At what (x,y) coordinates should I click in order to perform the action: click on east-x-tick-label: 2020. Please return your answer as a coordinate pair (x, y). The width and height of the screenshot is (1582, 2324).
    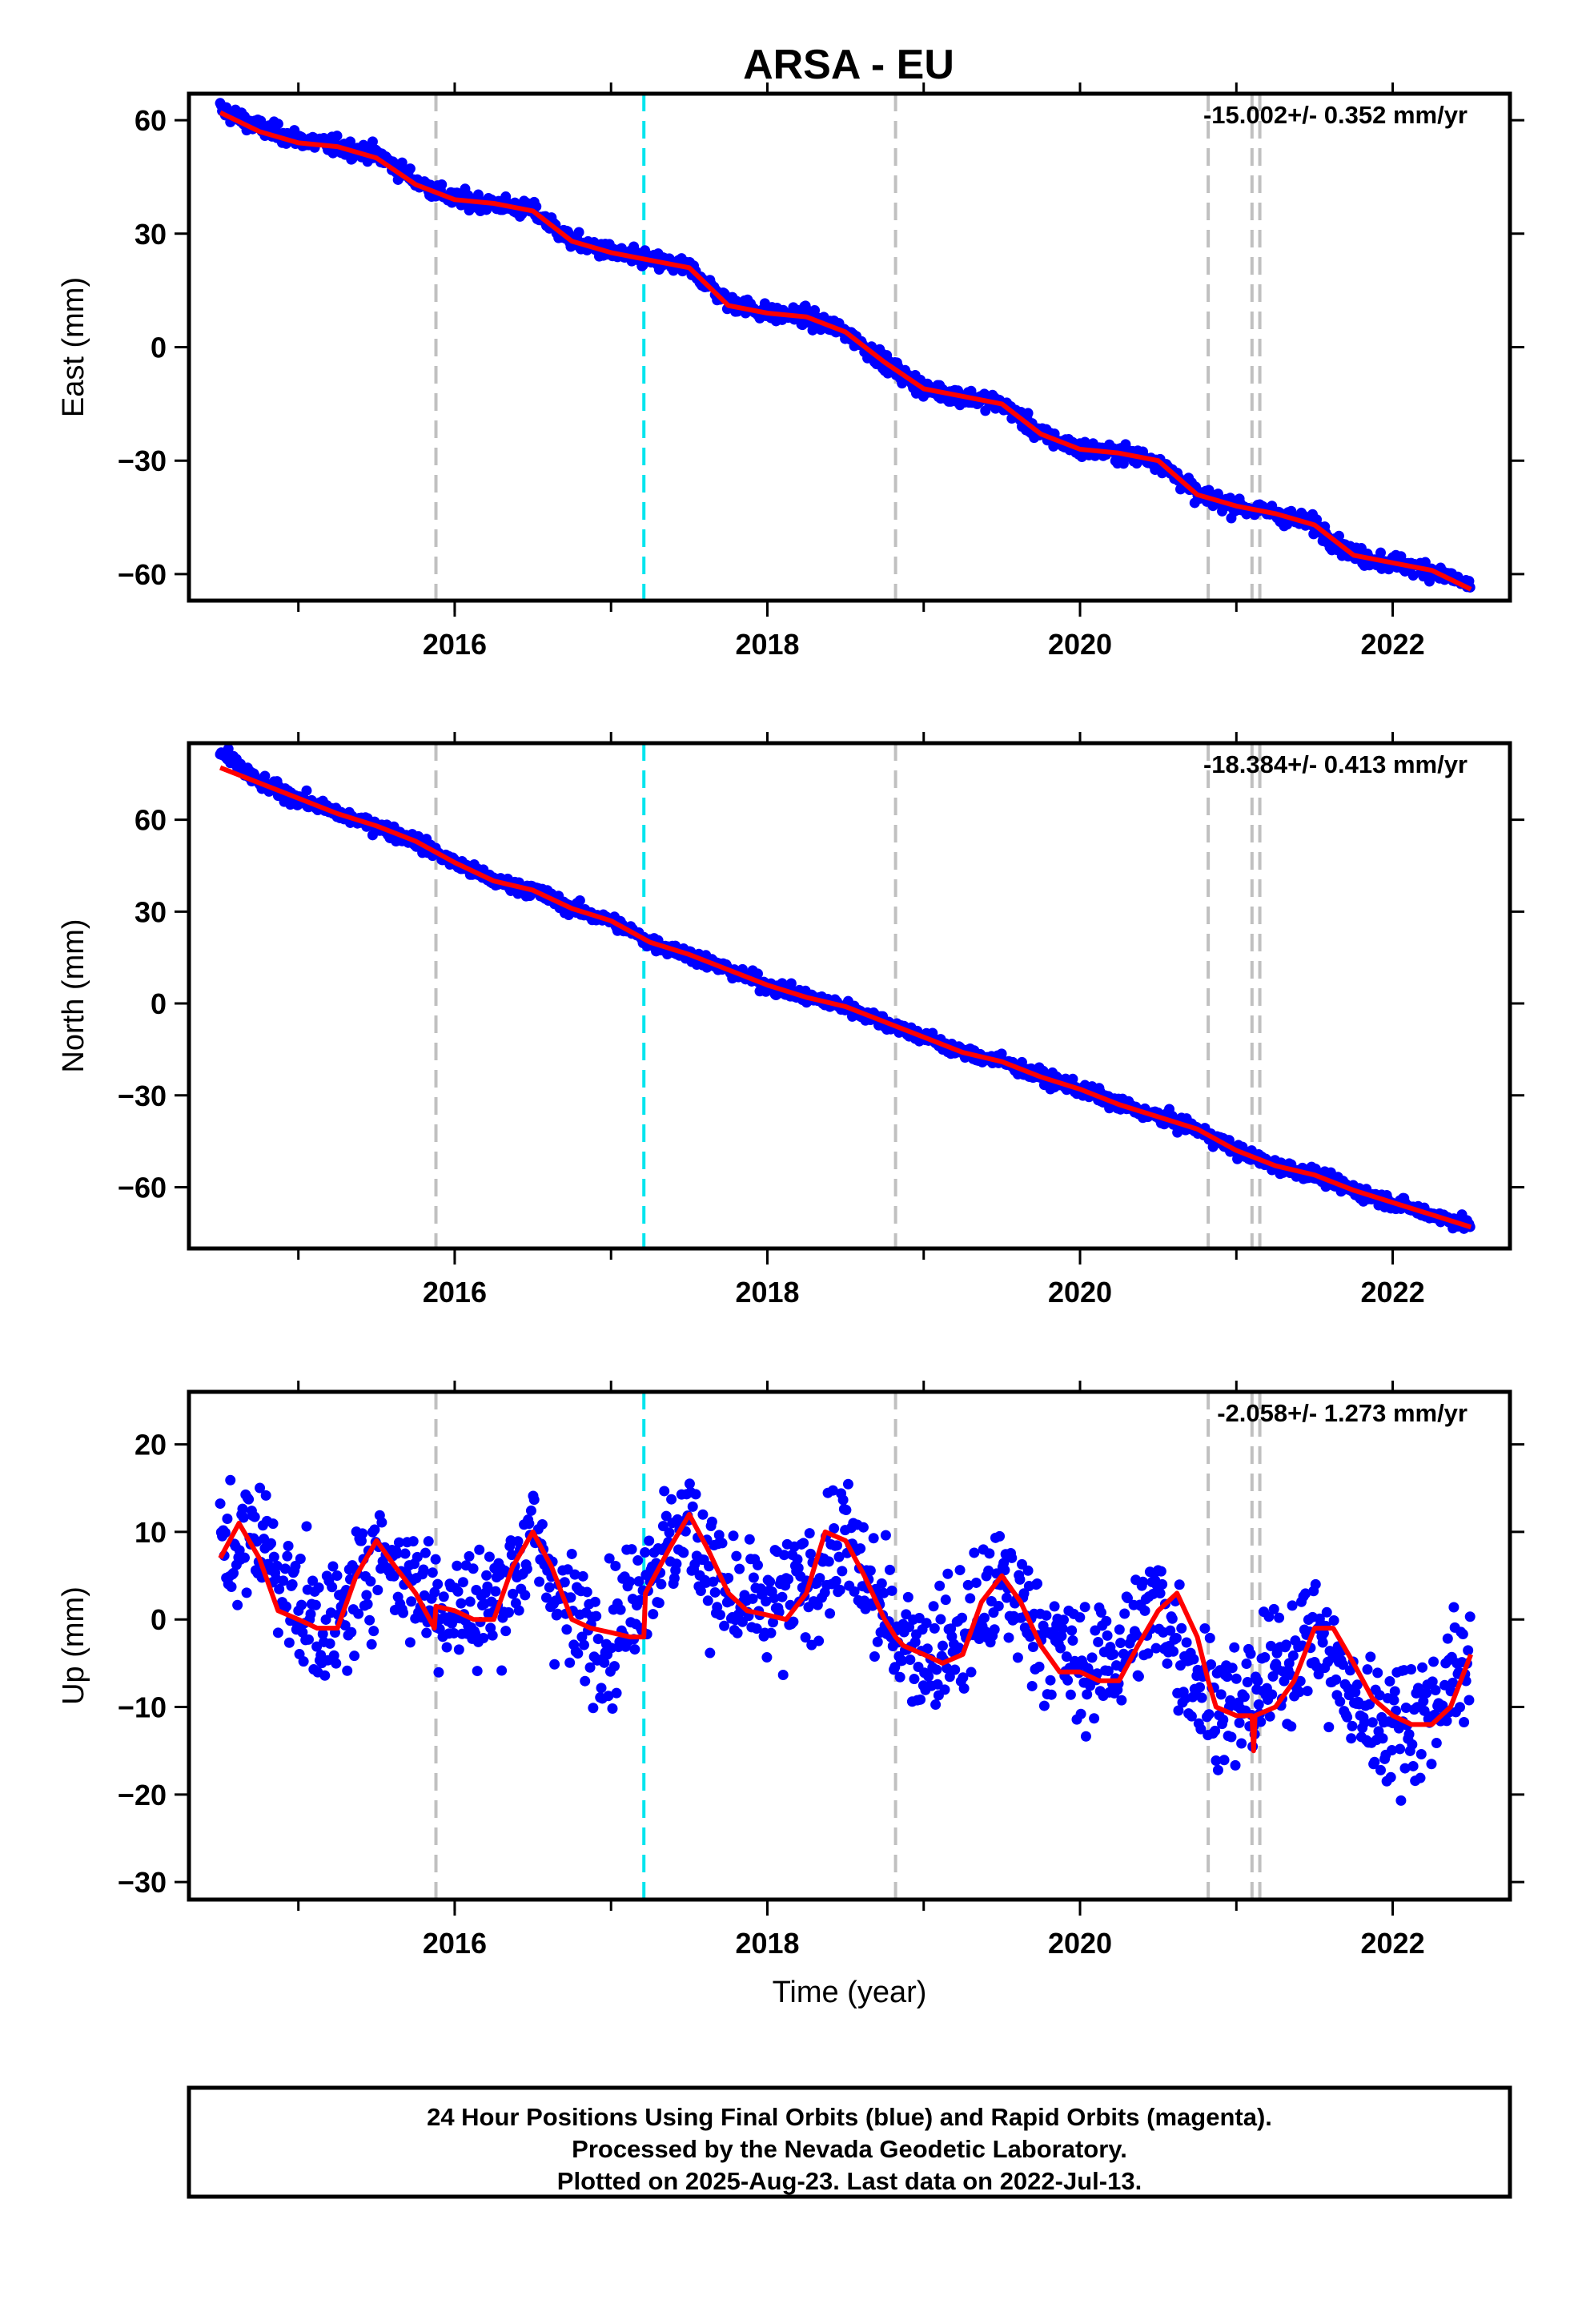
    Looking at the image, I should click on (1080, 644).